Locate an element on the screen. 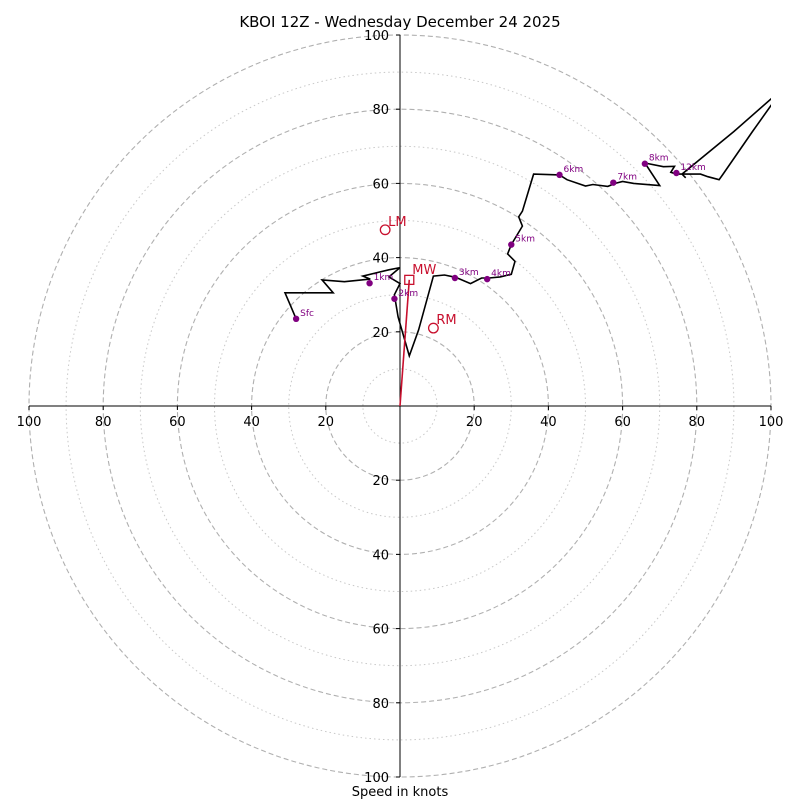 The width and height of the screenshot is (800, 800). right-mover-marker is located at coordinates (433, 328).